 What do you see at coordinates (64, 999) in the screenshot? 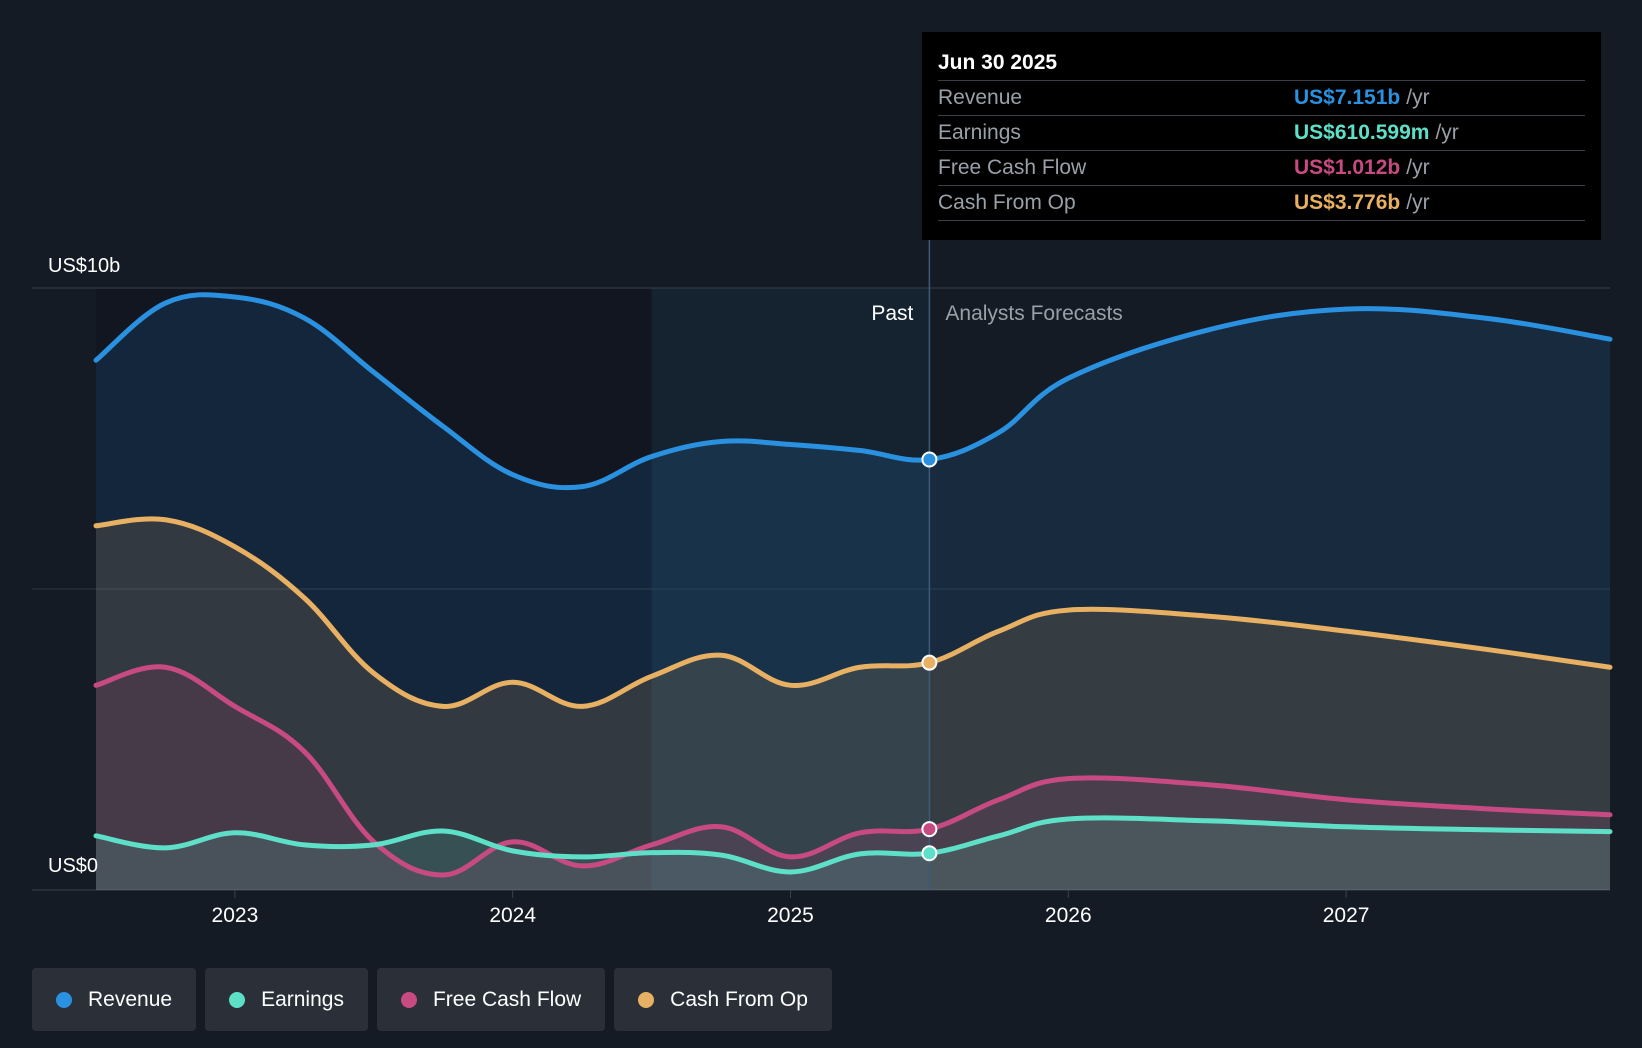
I see `revenue-dot-icon` at bounding box center [64, 999].